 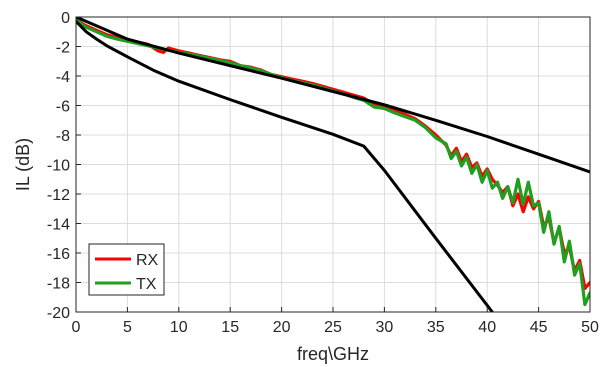 What do you see at coordinates (127, 327) in the screenshot?
I see `x-tick-label: 5` at bounding box center [127, 327].